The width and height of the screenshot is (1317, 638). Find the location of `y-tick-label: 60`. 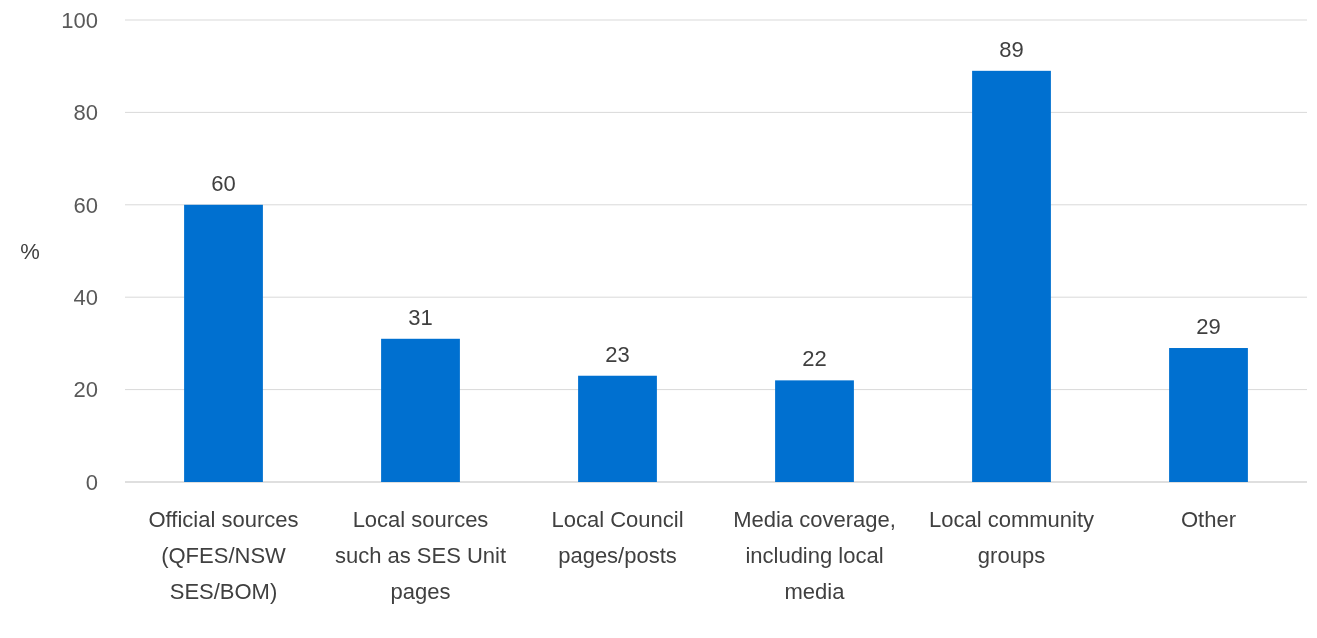

y-tick-label: 60 is located at coordinates (85, 205).